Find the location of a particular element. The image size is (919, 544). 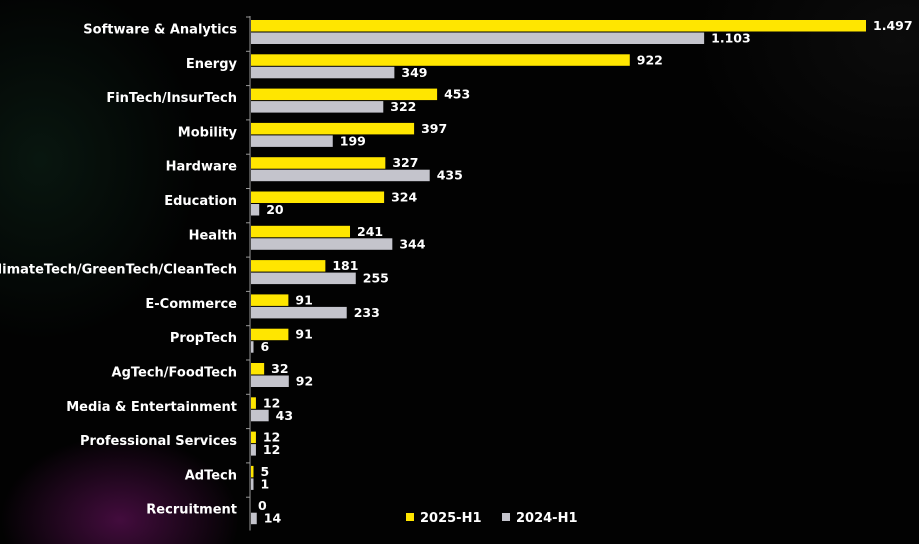

data-label: 435 is located at coordinates (450, 175).